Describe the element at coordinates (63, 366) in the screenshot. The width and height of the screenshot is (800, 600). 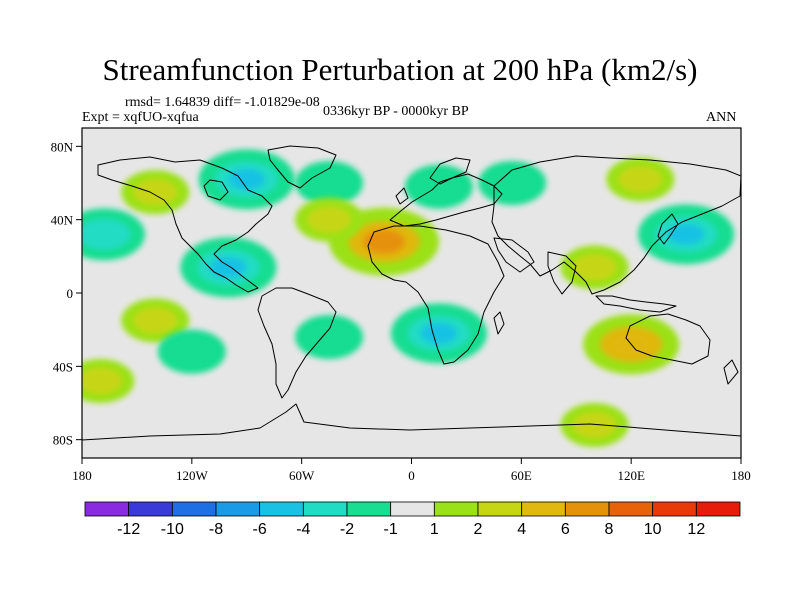
I see `lat-tick-label: 40S` at that location.